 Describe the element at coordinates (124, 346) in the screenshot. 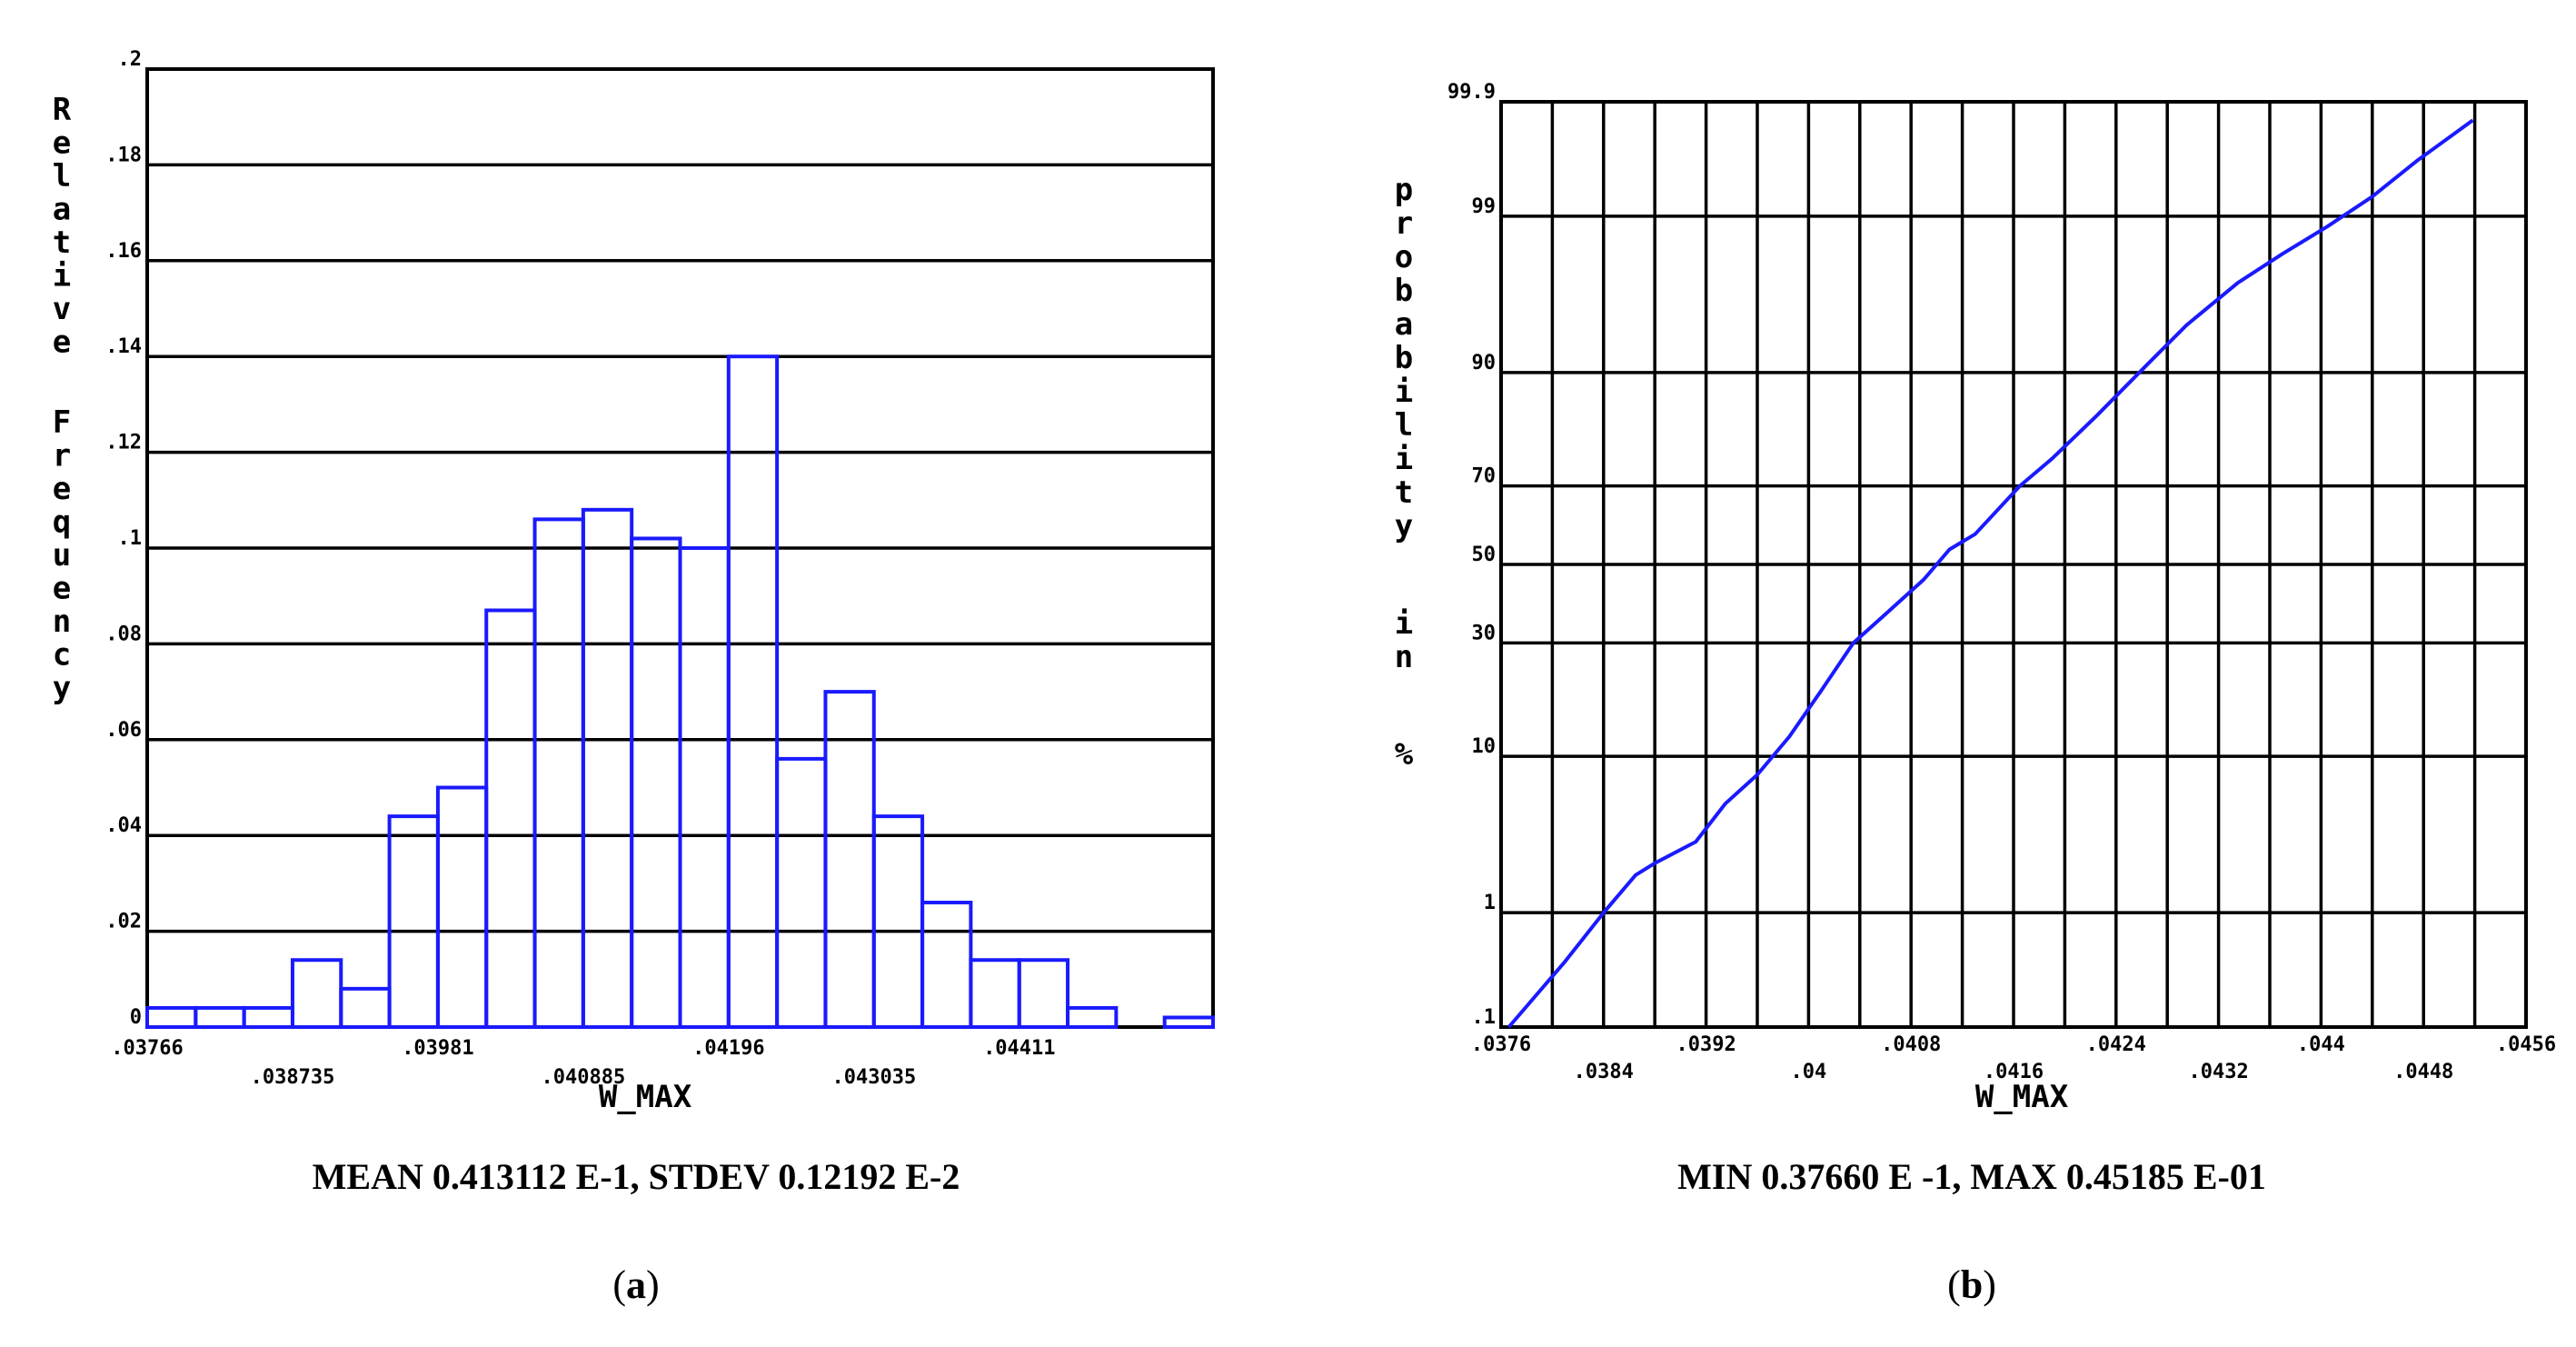

I see `histogram-y-tick: .14` at that location.